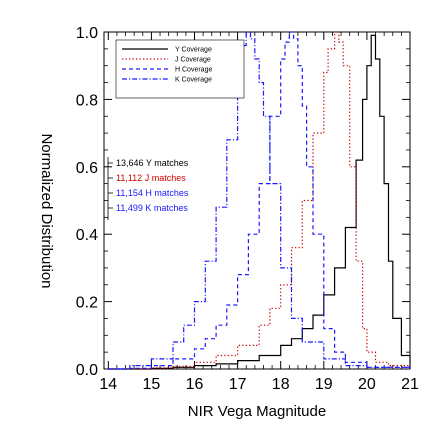 The height and width of the screenshot is (436, 436). Describe the element at coordinates (151, 178) in the screenshot. I see `match-count-label: 11,112 J matches` at that location.